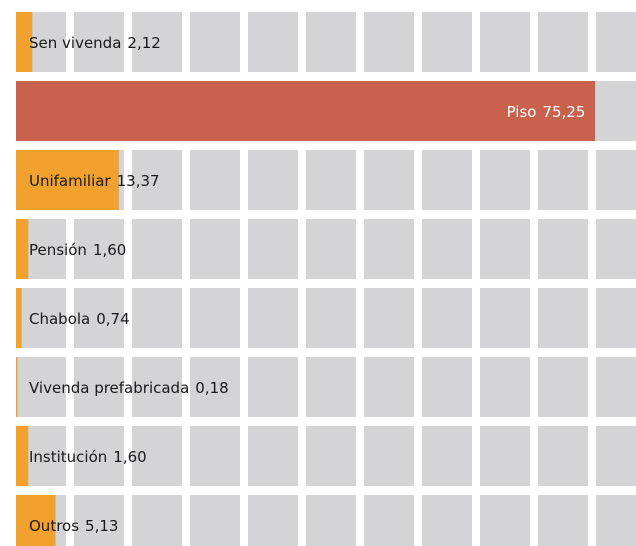 This screenshot has width=636, height=546. Describe the element at coordinates (109, 388) in the screenshot. I see `category-label: Vivenda prefabricada` at that location.